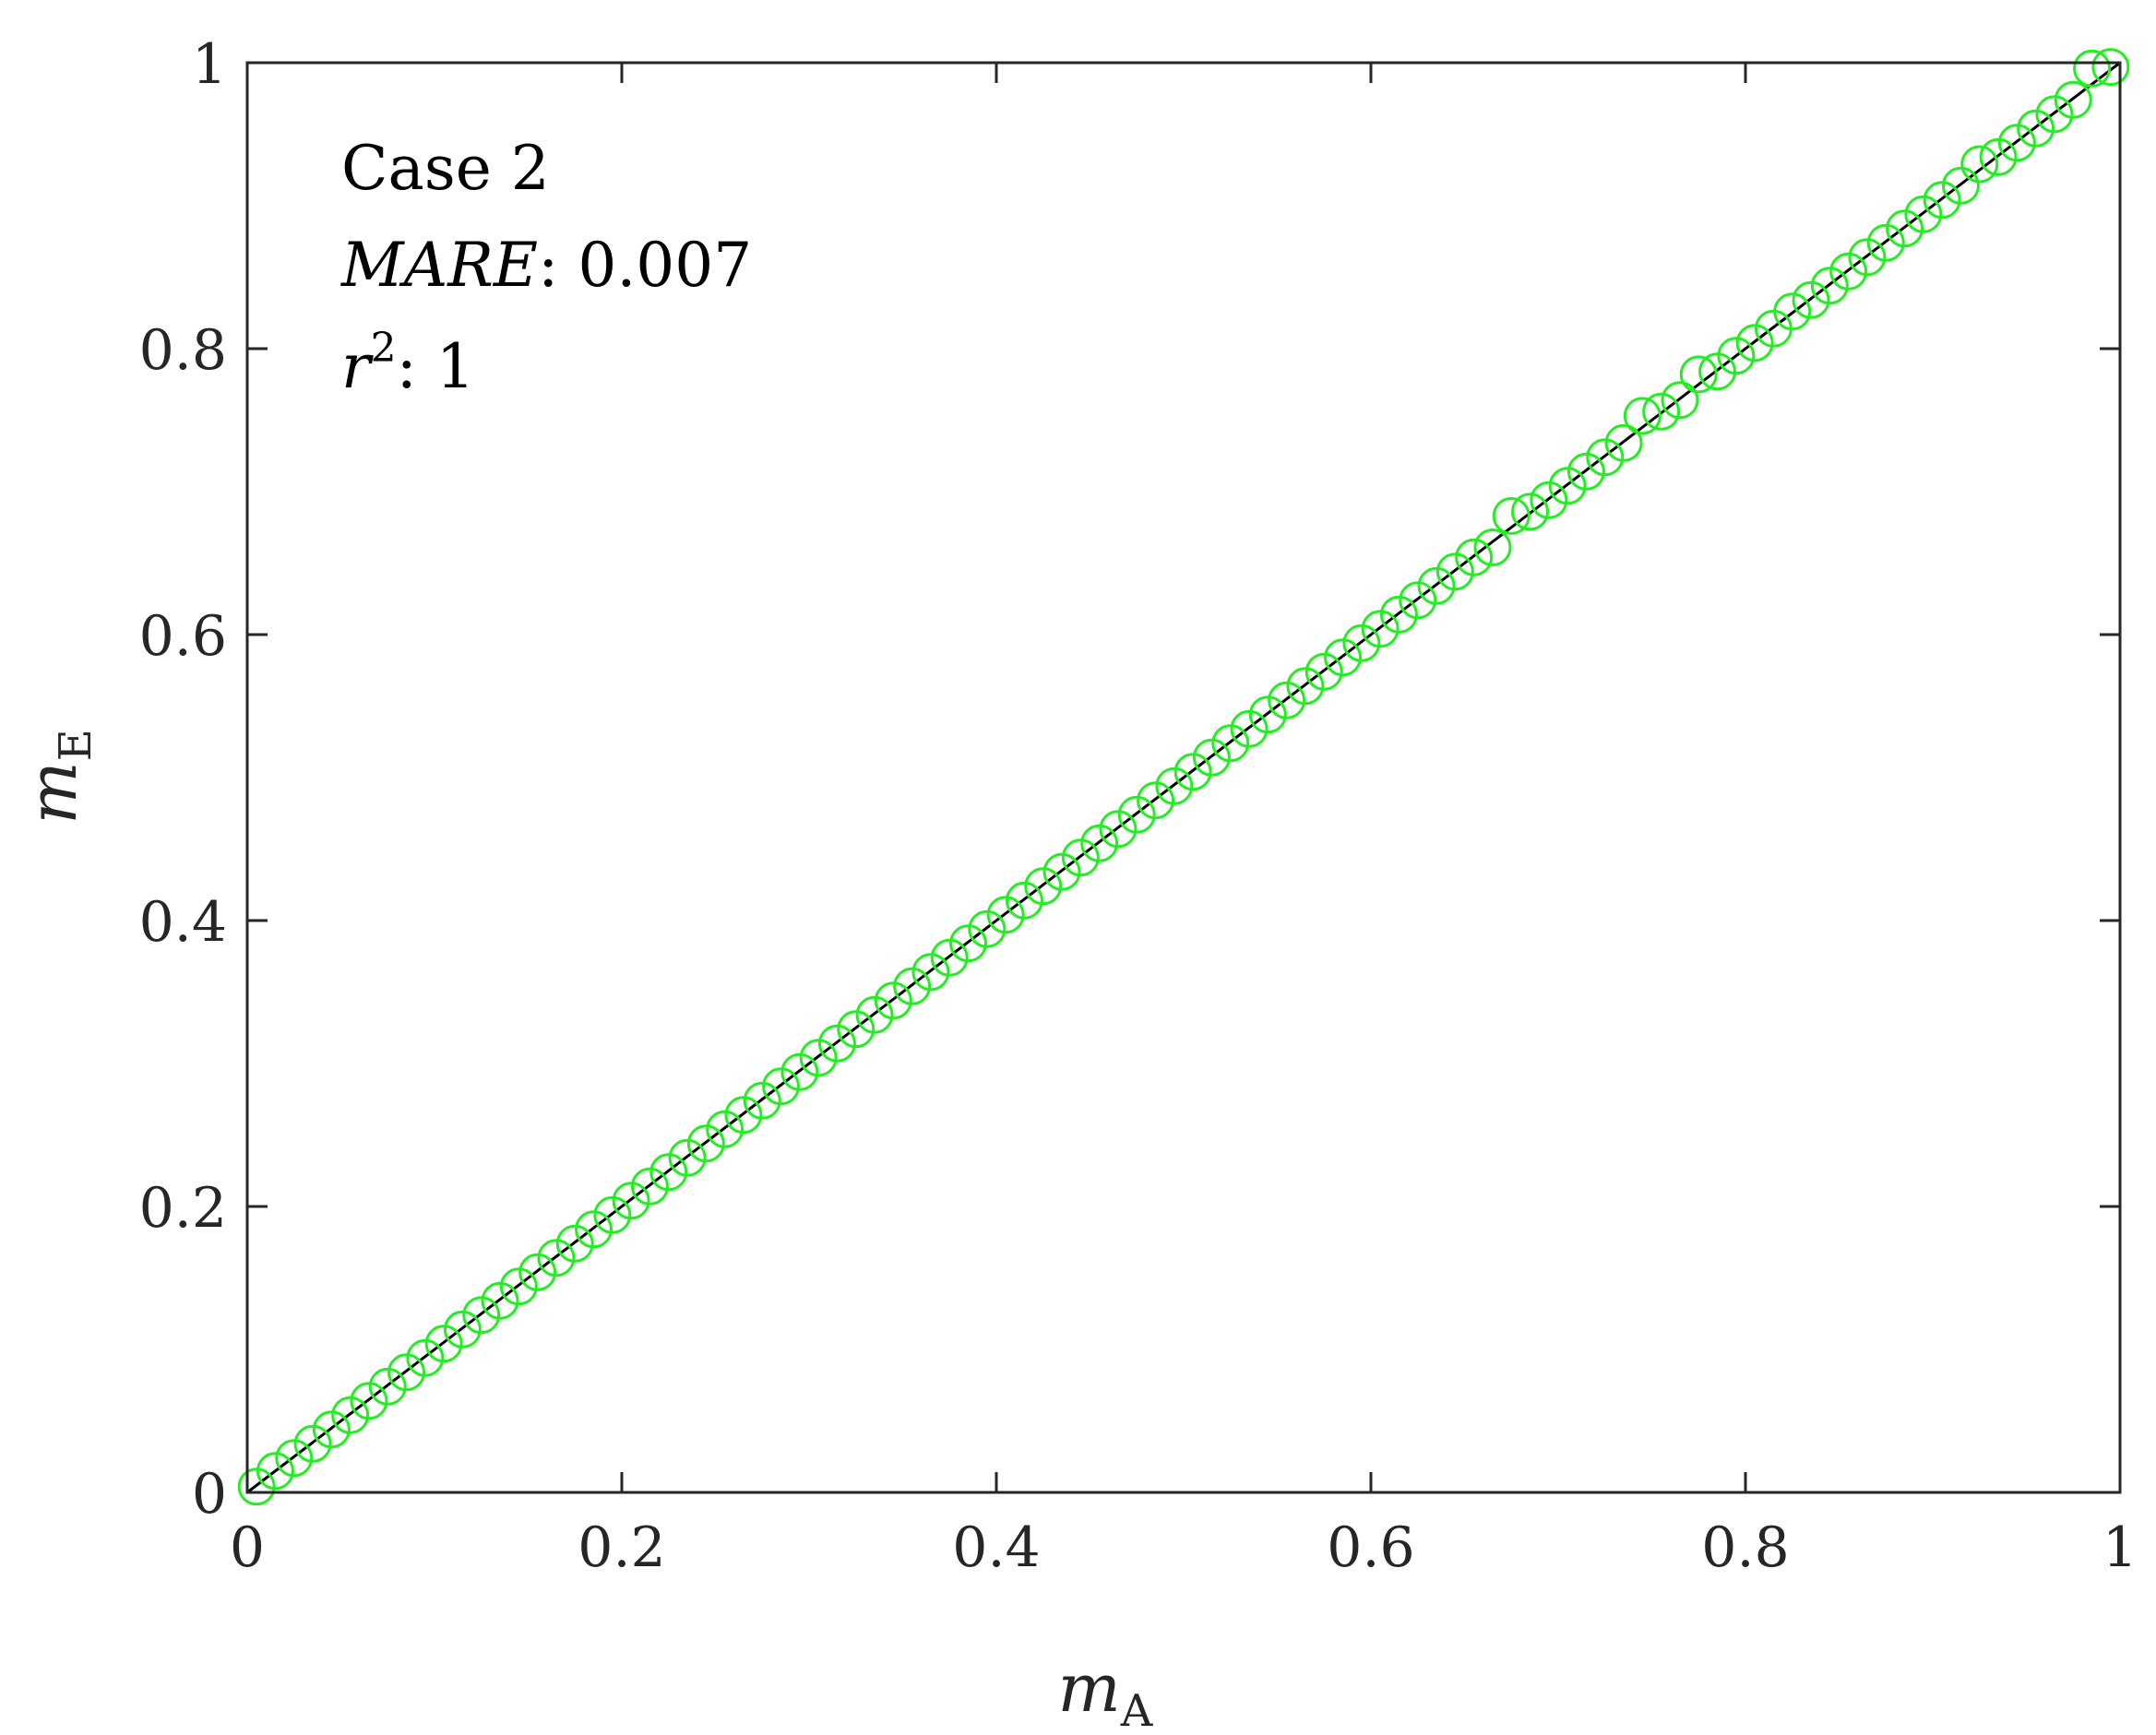 The width and height of the screenshot is (2156, 1735). Describe the element at coordinates (384, 348) in the screenshot. I see `annotation-r2-exp: 2` at that location.